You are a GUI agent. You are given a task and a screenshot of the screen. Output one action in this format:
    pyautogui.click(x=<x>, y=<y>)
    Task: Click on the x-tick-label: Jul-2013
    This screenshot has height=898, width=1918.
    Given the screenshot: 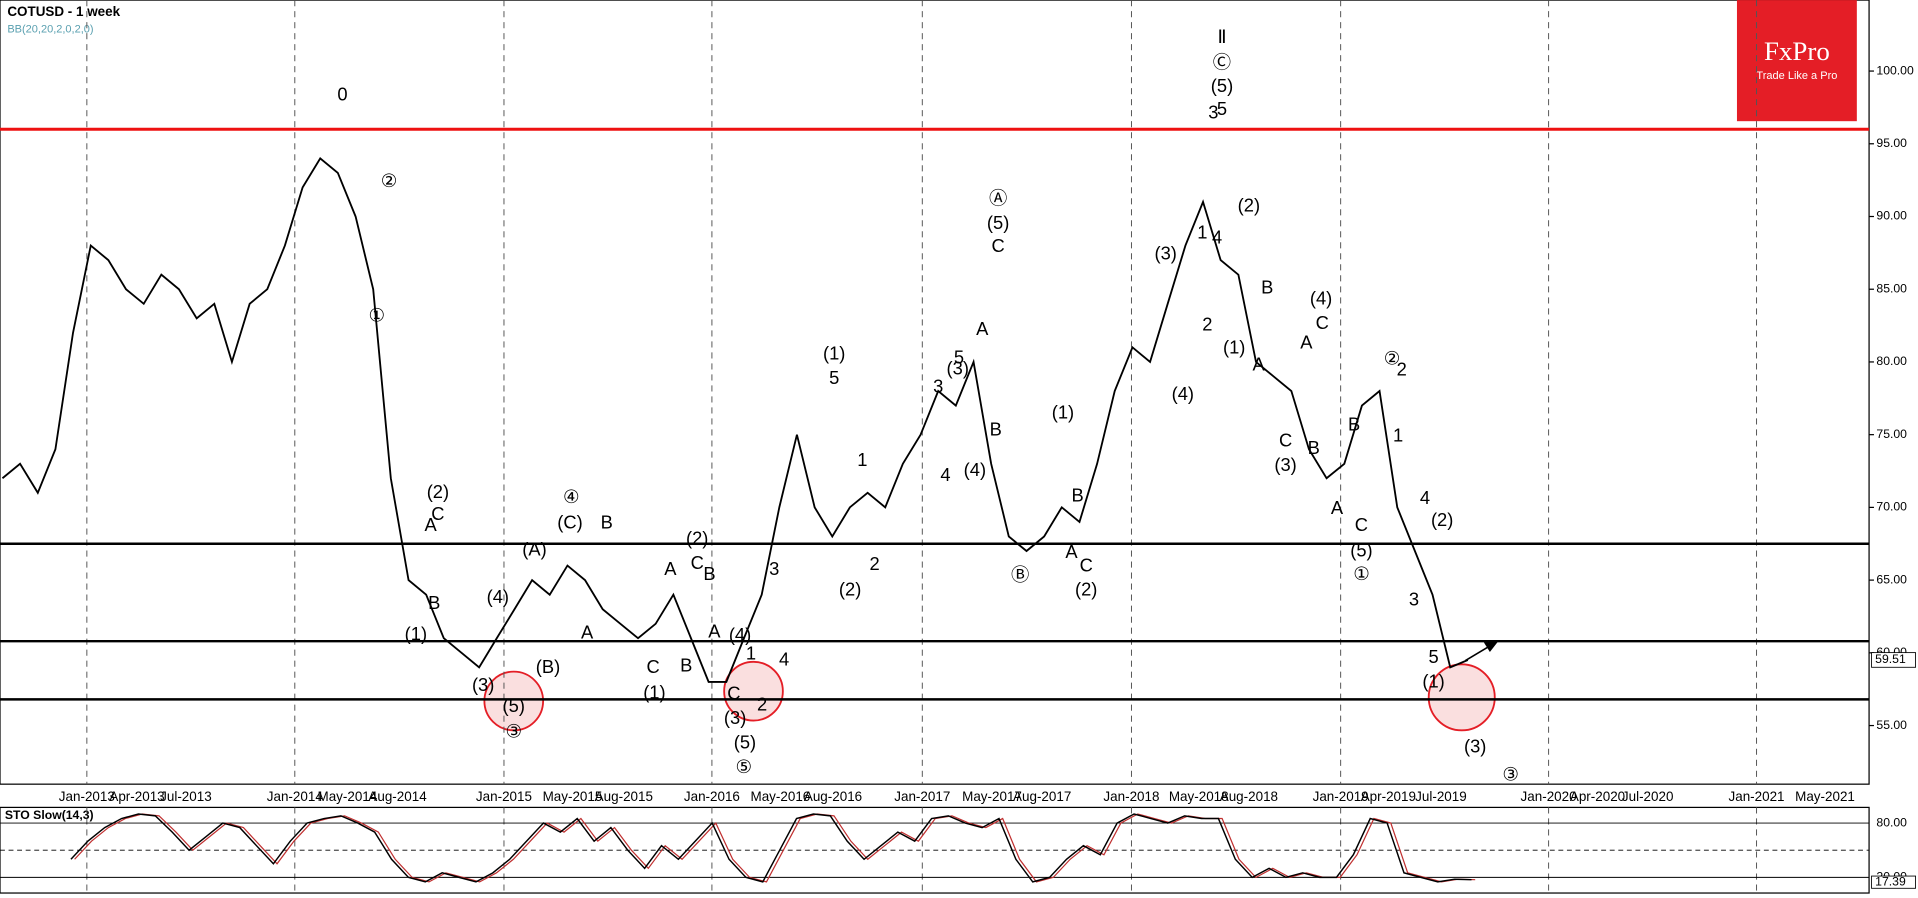 What is the action you would take?
    pyautogui.click(x=186, y=796)
    